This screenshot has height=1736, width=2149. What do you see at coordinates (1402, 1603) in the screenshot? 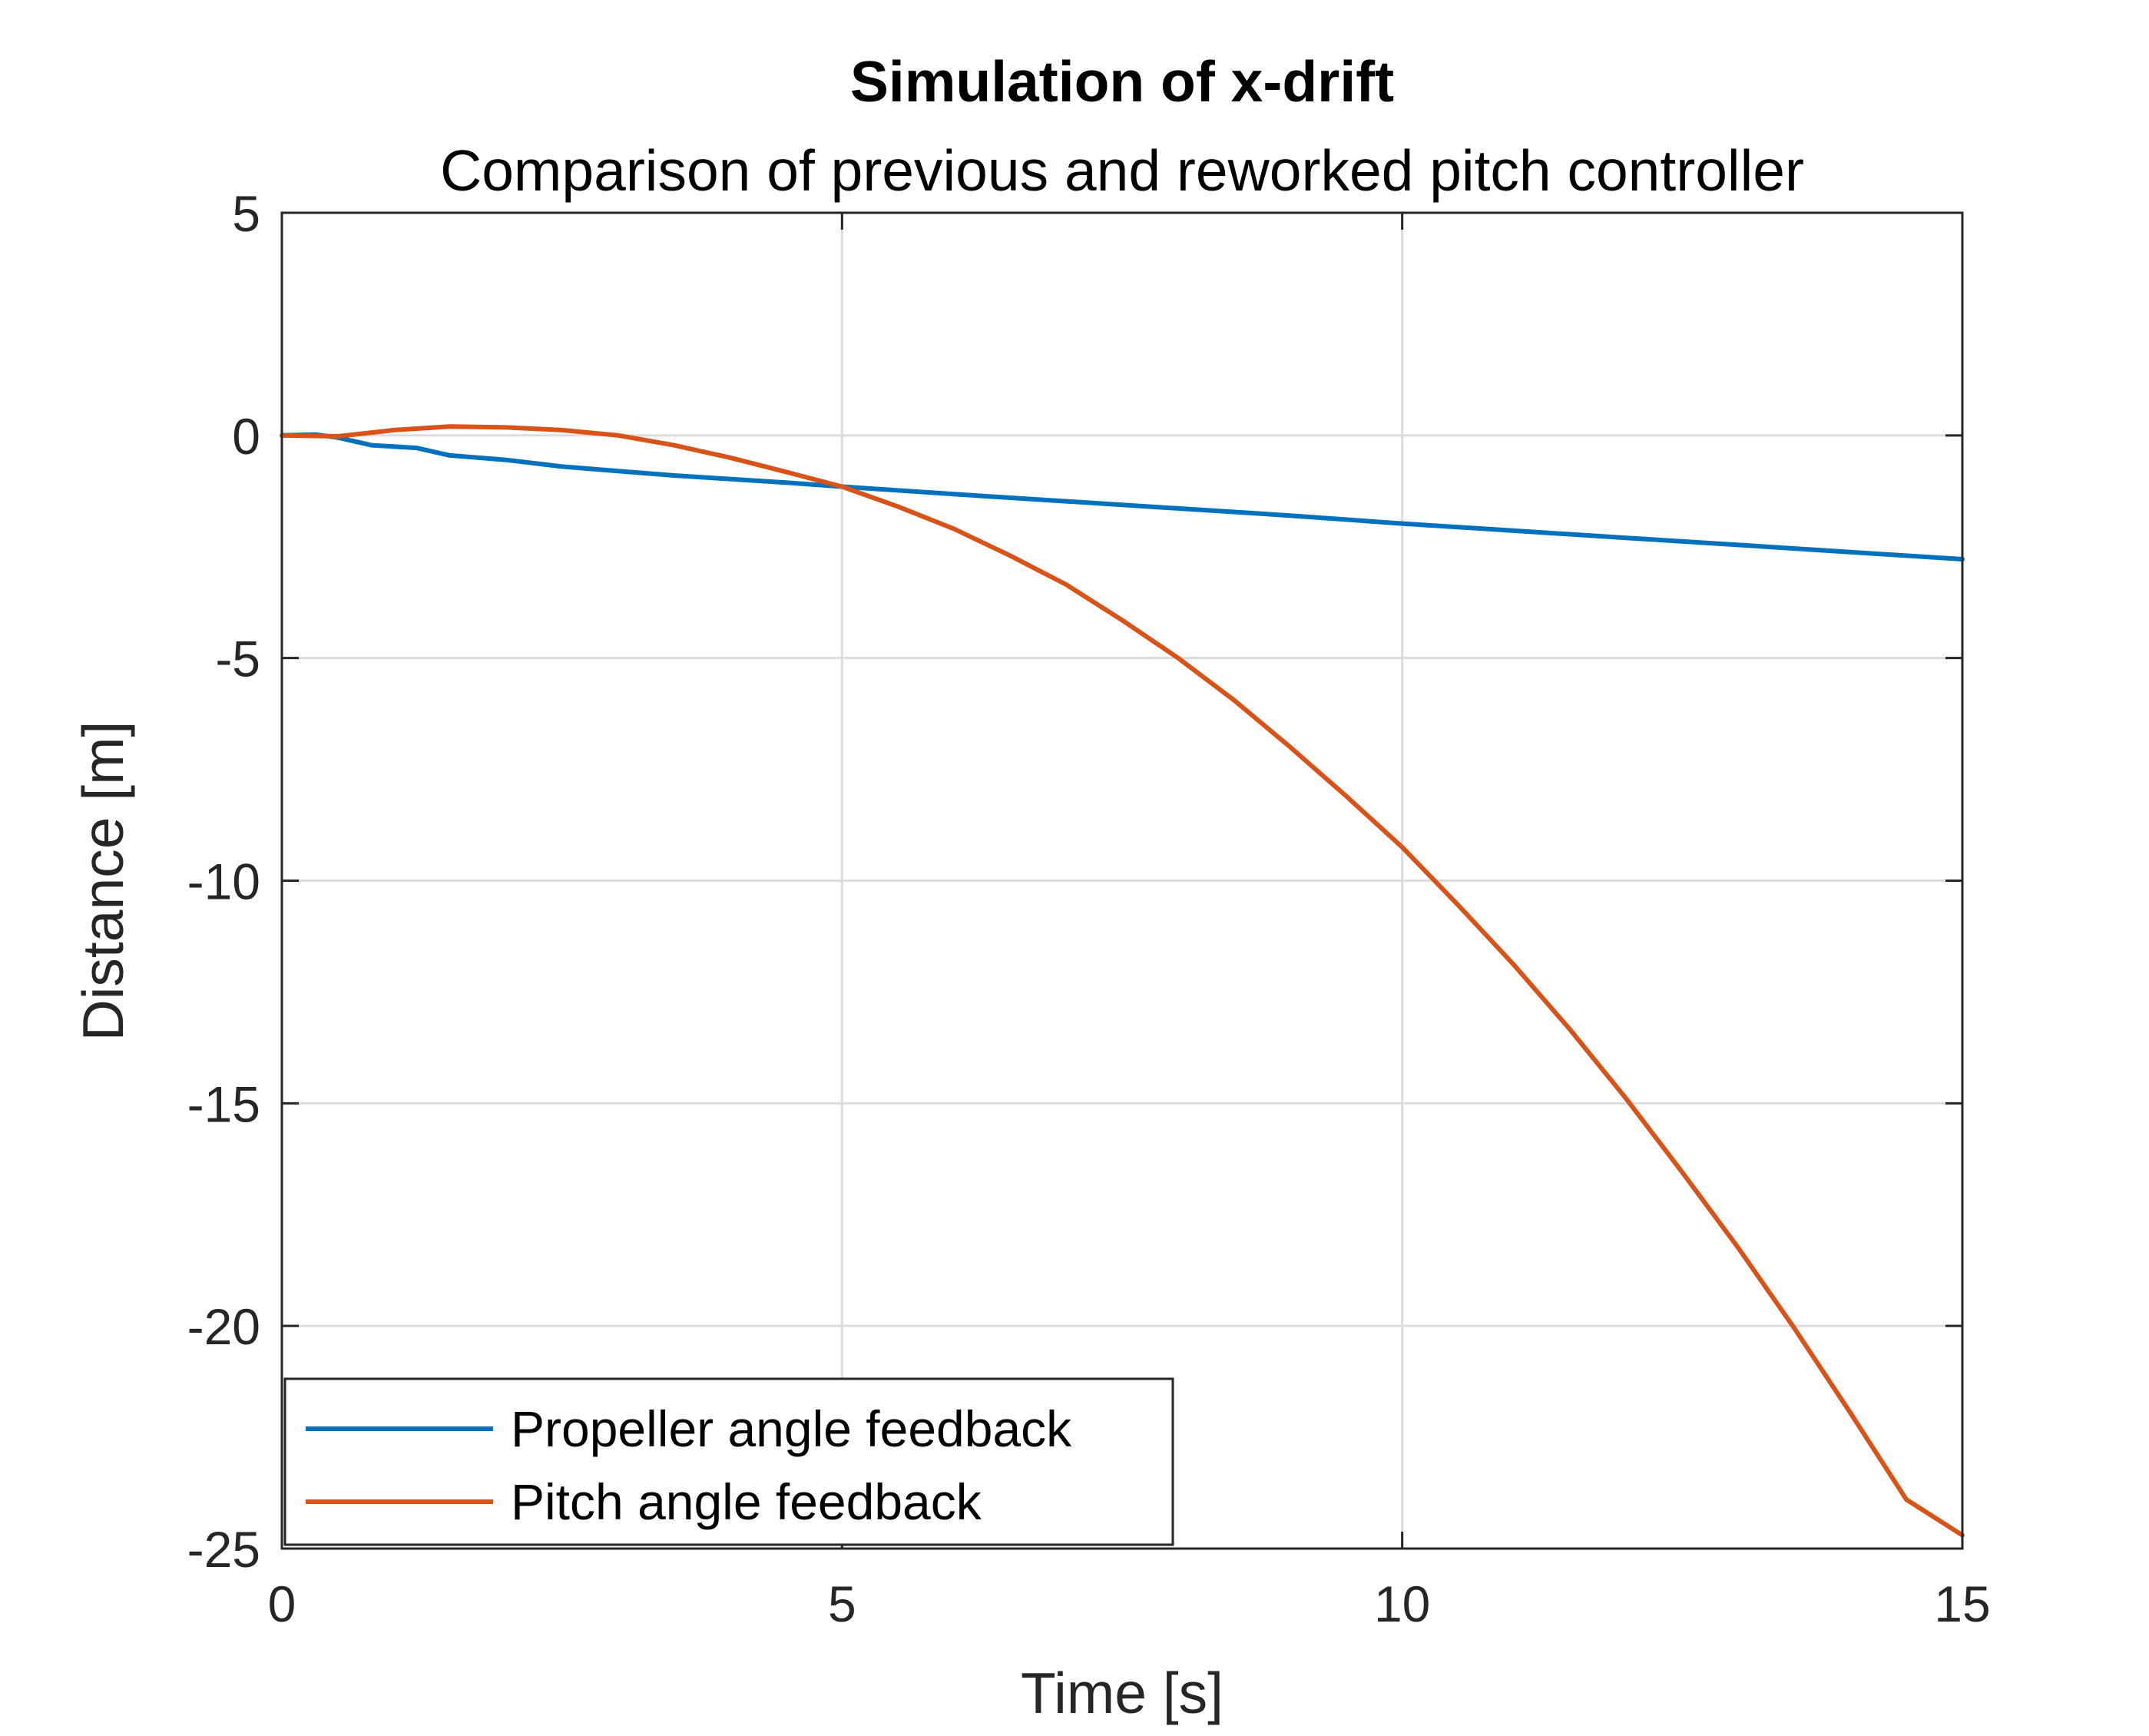
I see `x-tick-label: 10` at bounding box center [1402, 1603].